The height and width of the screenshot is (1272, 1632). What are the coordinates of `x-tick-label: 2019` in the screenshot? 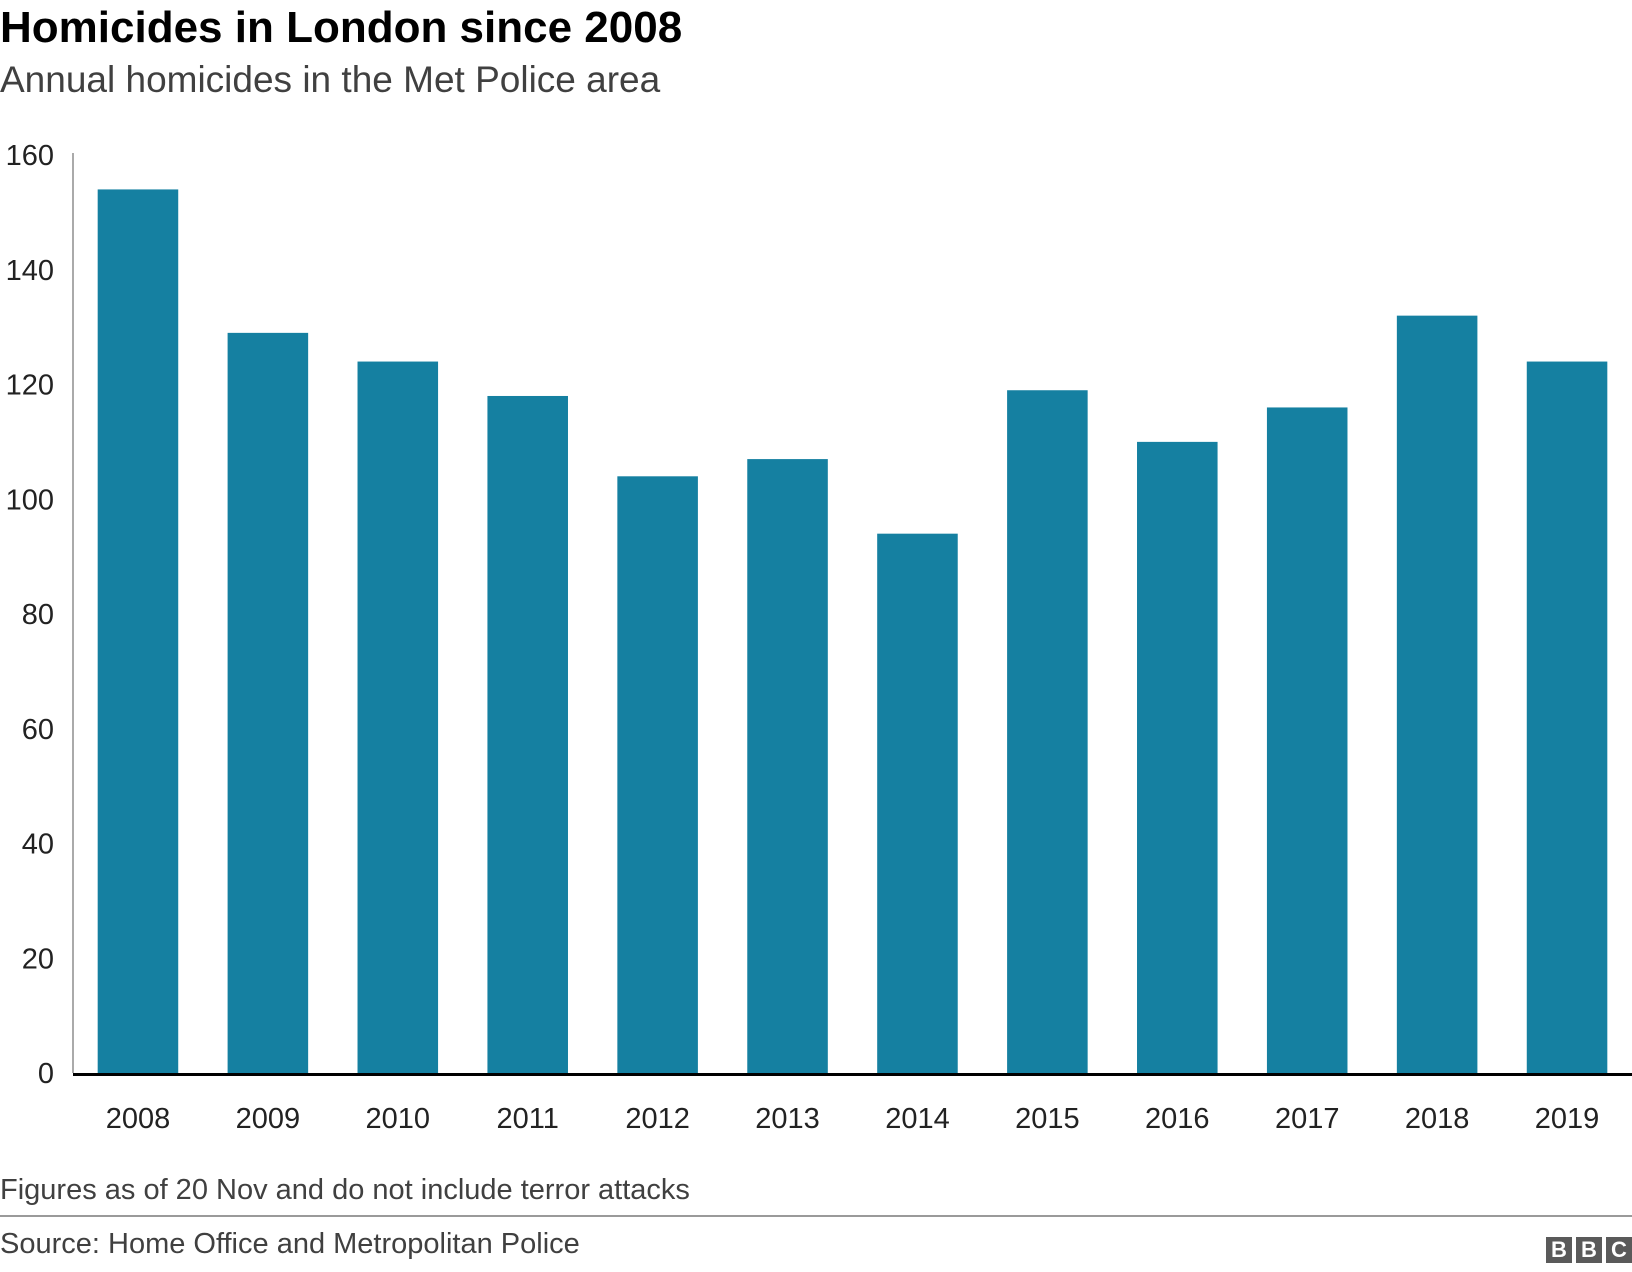 It's located at (1567, 1119).